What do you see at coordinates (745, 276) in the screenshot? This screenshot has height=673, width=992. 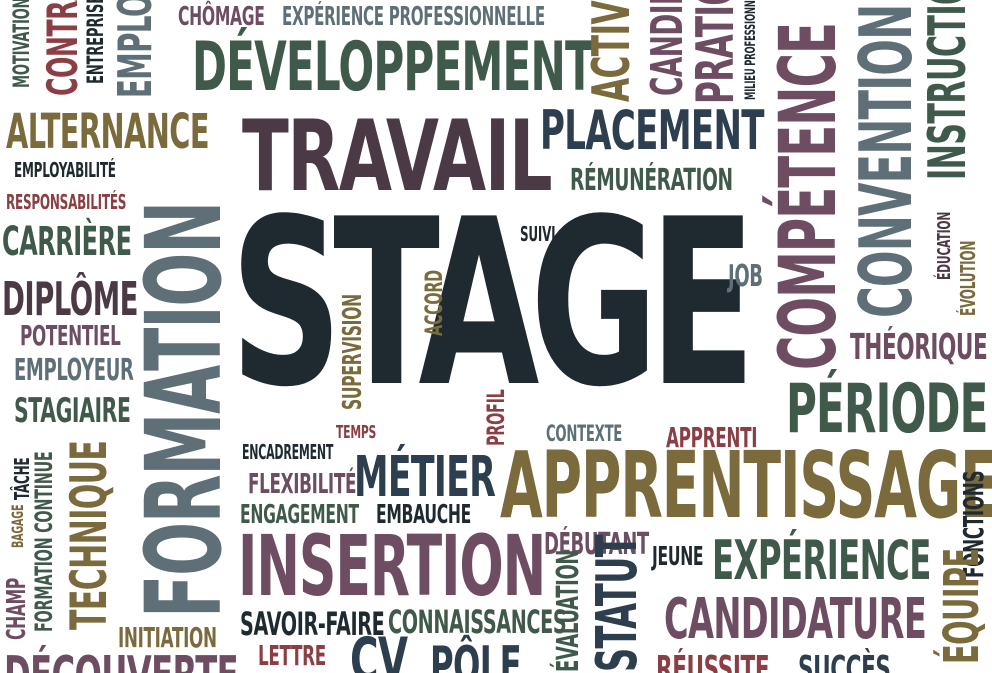 I see `word-job: JOB` at bounding box center [745, 276].